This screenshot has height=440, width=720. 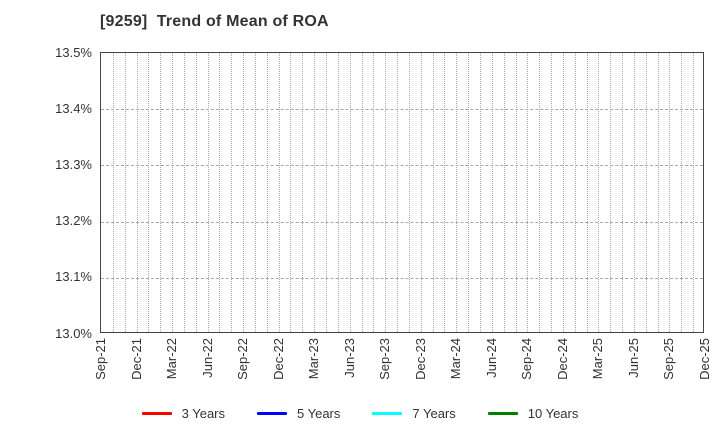 What do you see at coordinates (633, 358) in the screenshot?
I see `x-axis-tick-label: Jun-25` at bounding box center [633, 358].